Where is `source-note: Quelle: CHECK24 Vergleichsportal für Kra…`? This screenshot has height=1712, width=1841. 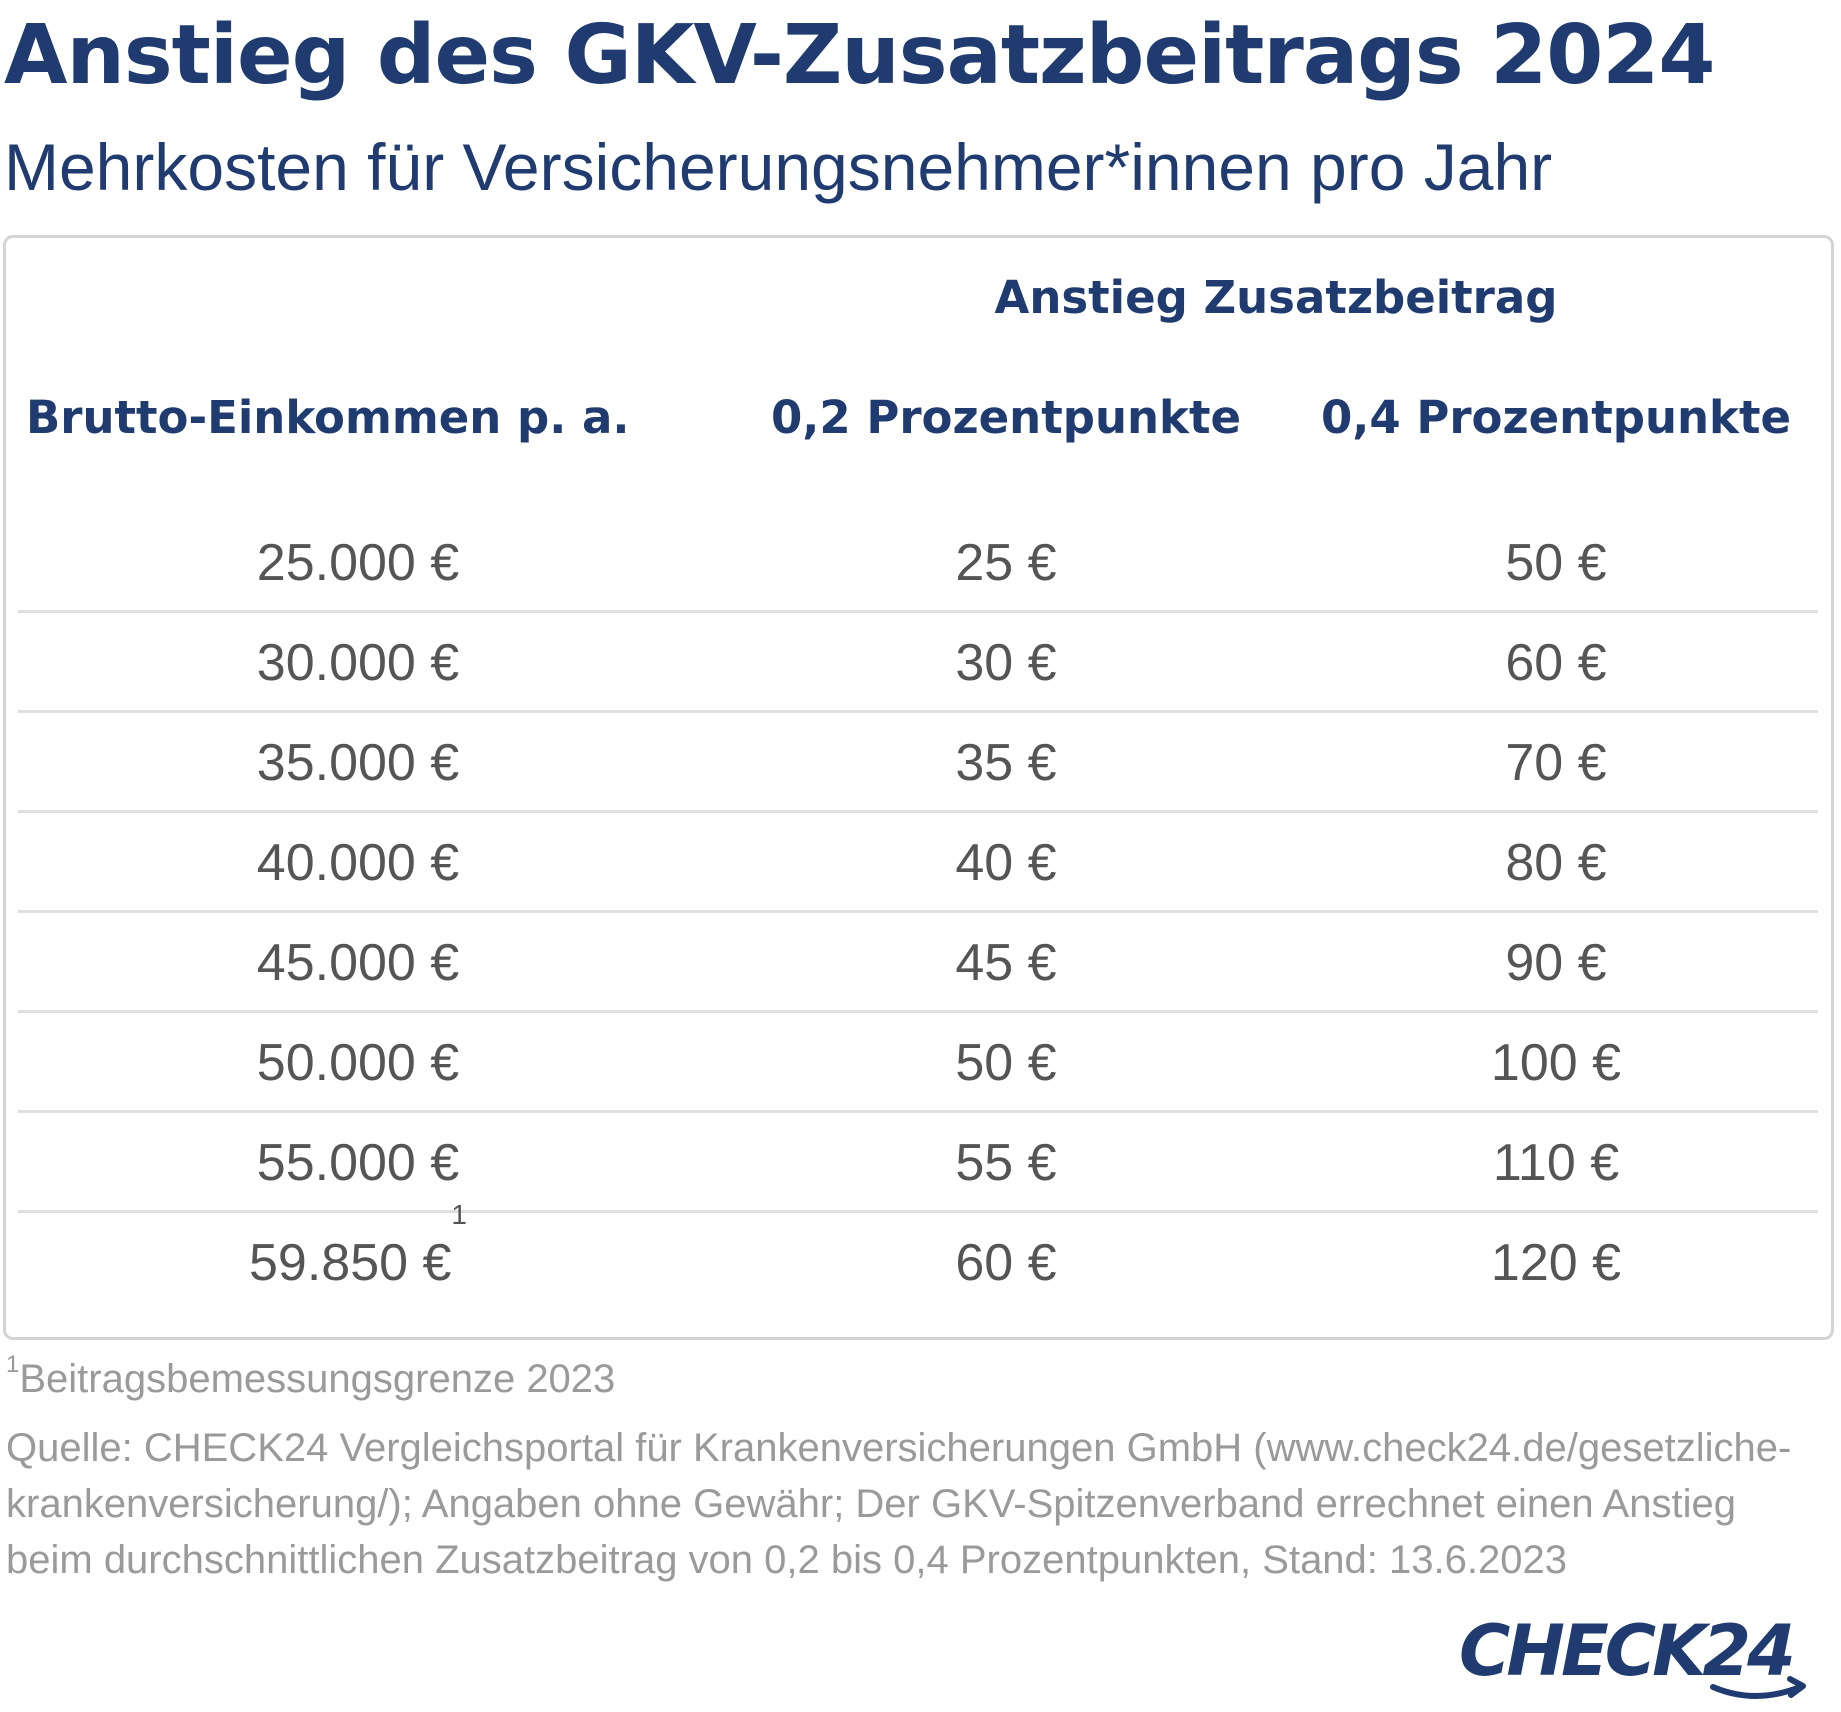 source-note: Quelle: CHECK24 Vergleichsportal für Kra… is located at coordinates (899, 1504).